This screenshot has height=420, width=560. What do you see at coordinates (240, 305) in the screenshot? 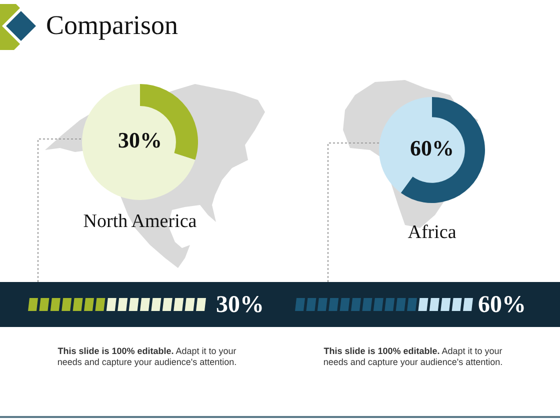
I see `text: 30%` at bounding box center [240, 305].